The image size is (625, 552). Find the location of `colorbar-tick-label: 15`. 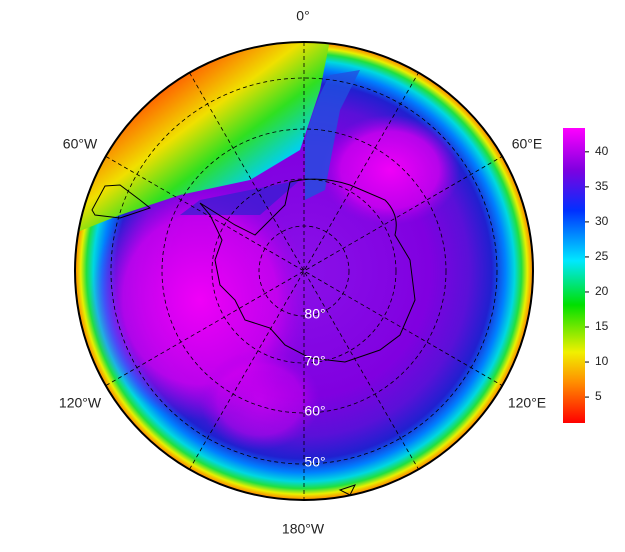

colorbar-tick-label: 15 is located at coordinates (602, 326).